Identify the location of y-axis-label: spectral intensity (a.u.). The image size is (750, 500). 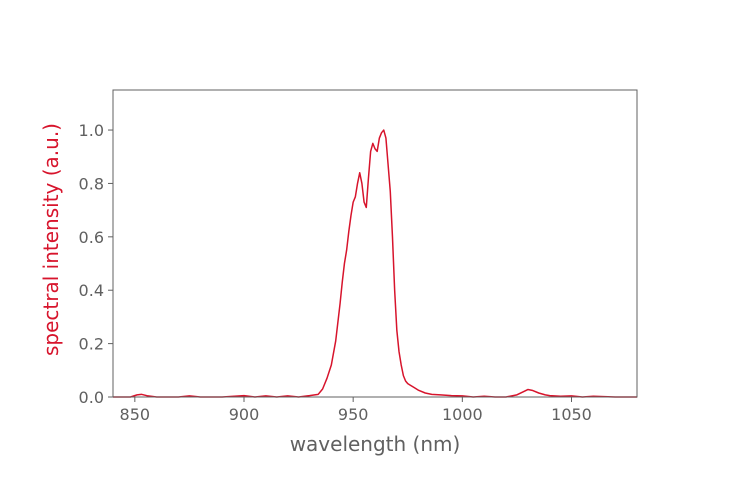
(51, 239).